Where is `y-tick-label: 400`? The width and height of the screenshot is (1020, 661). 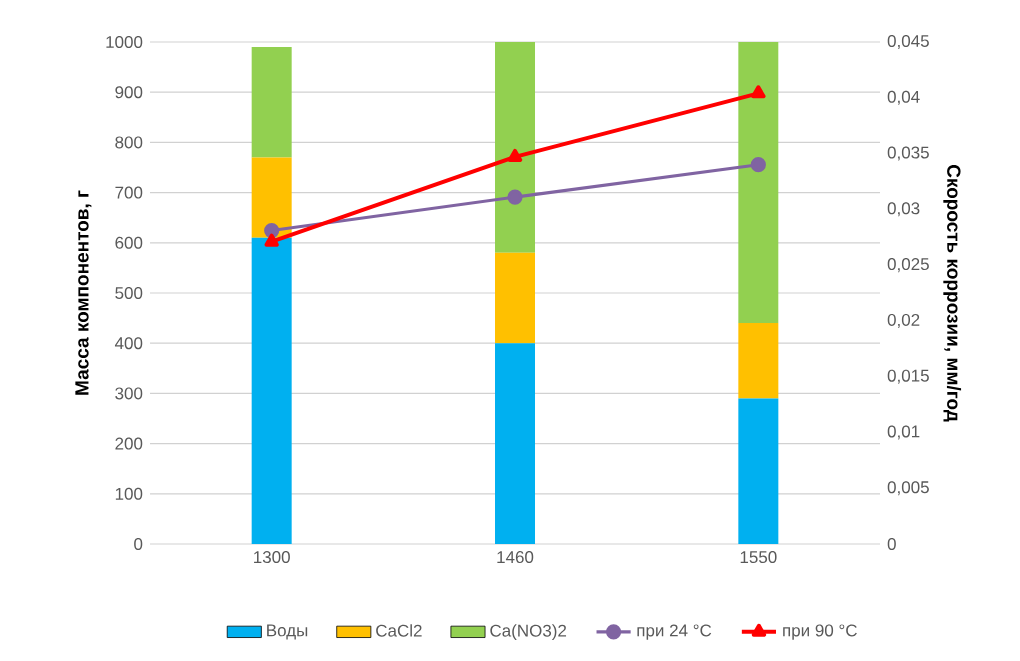
y-tick-label: 400 is located at coordinates (128, 343).